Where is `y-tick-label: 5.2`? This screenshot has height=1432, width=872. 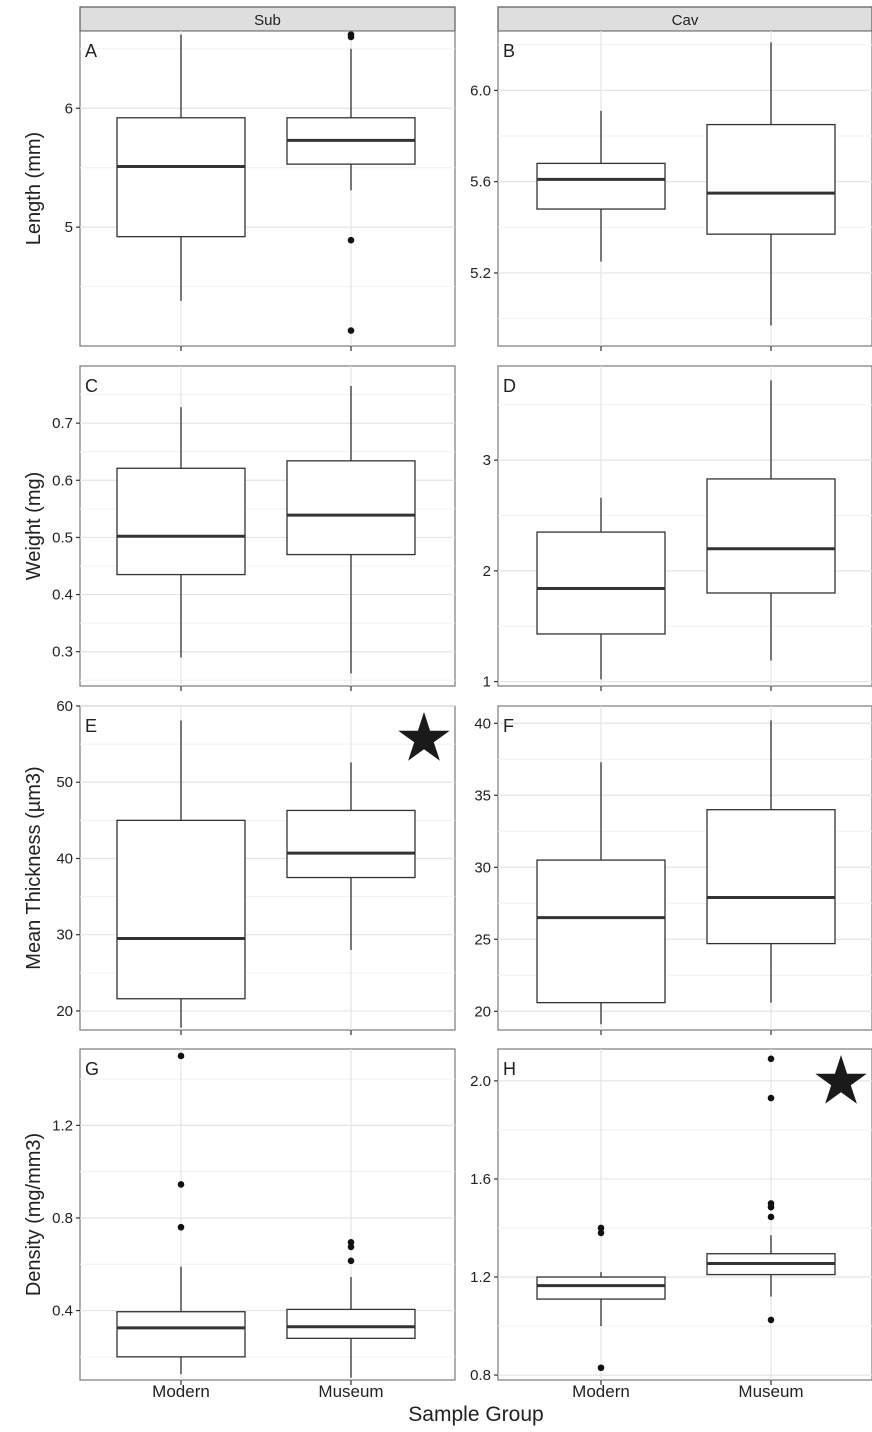
y-tick-label: 5.2 is located at coordinates (480, 273).